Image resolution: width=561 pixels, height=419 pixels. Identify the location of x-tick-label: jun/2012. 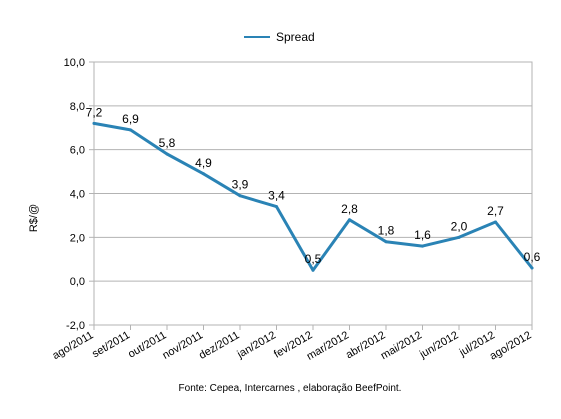
(438, 345).